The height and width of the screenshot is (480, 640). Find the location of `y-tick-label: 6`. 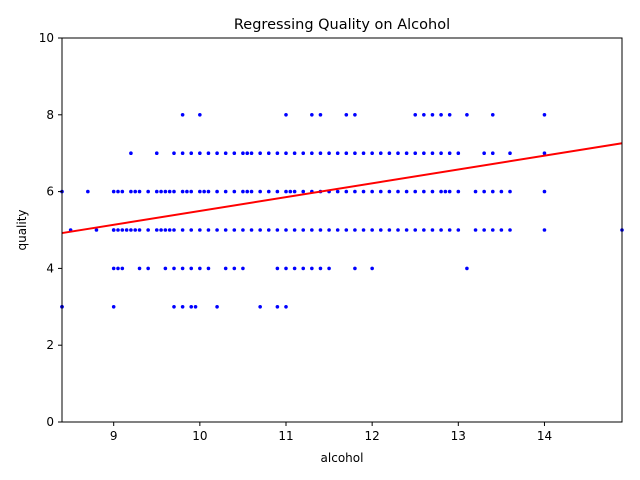

y-tick-label: 6 is located at coordinates (50, 192).